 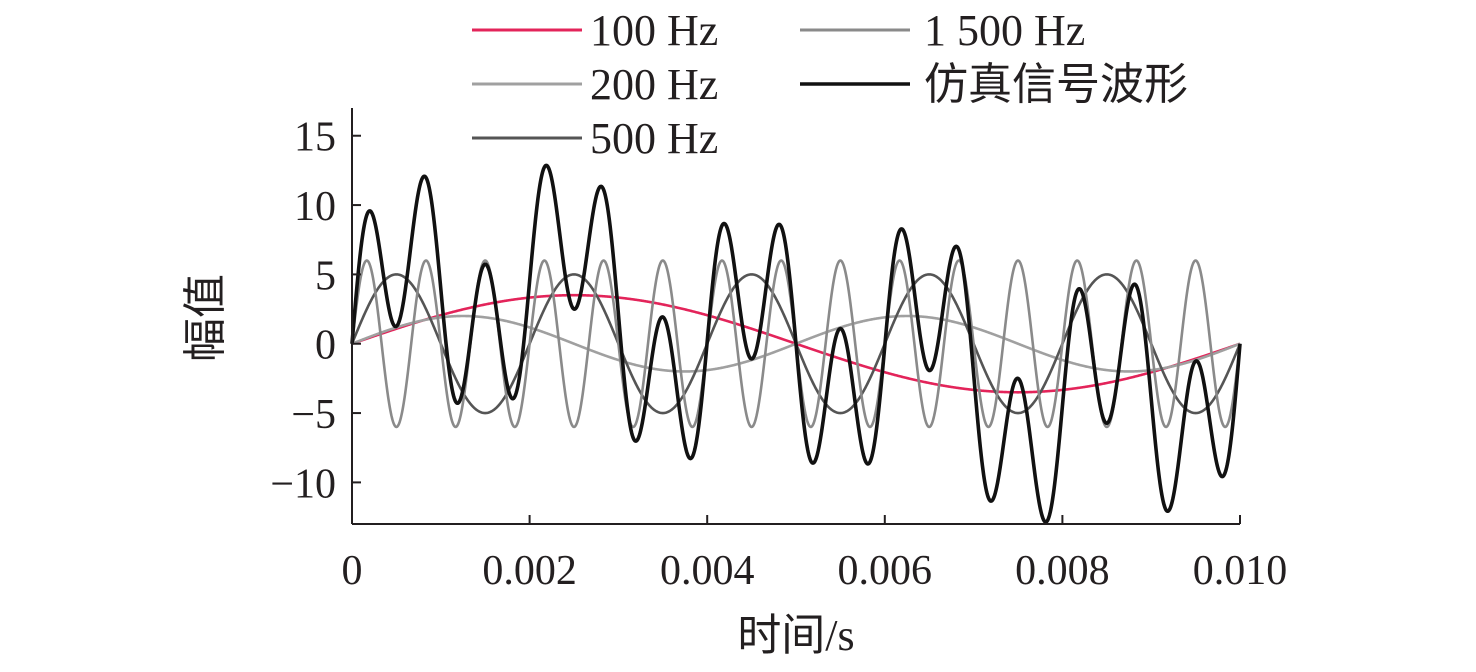 I want to click on y-tick-label: 5, so click(x=325, y=276).